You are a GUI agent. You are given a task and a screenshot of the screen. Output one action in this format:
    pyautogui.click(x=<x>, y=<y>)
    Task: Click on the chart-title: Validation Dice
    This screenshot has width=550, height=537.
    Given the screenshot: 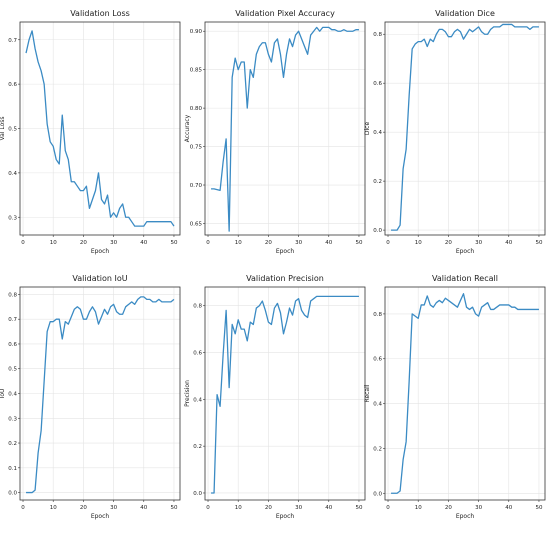 What is the action you would take?
    pyautogui.click(x=465, y=13)
    